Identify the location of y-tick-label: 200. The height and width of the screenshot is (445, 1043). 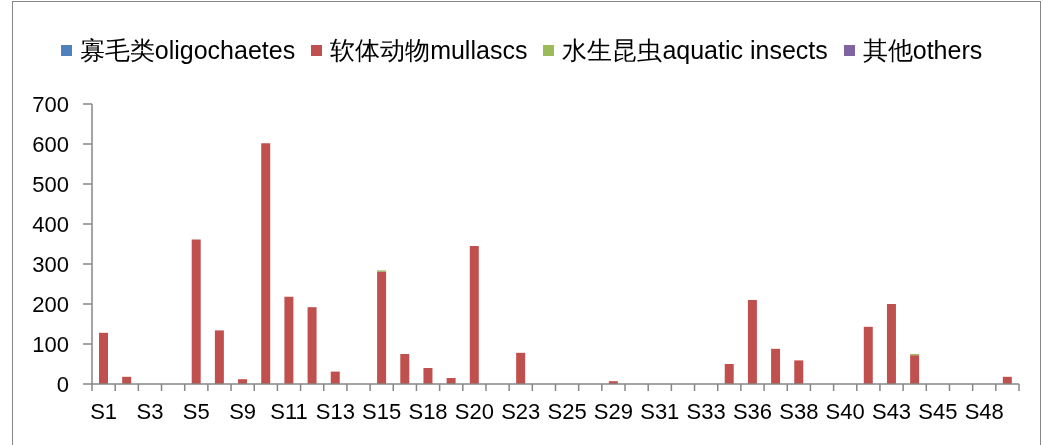
(50, 304).